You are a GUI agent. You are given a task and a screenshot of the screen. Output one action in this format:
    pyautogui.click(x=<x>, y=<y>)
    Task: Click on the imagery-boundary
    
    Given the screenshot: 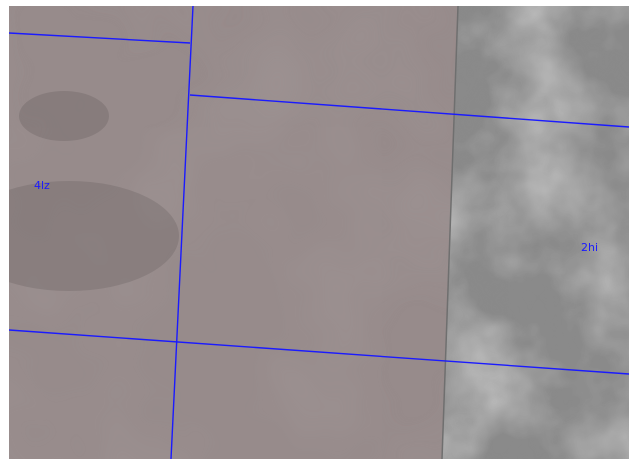 What is the action you would take?
    pyautogui.click(x=450, y=232)
    